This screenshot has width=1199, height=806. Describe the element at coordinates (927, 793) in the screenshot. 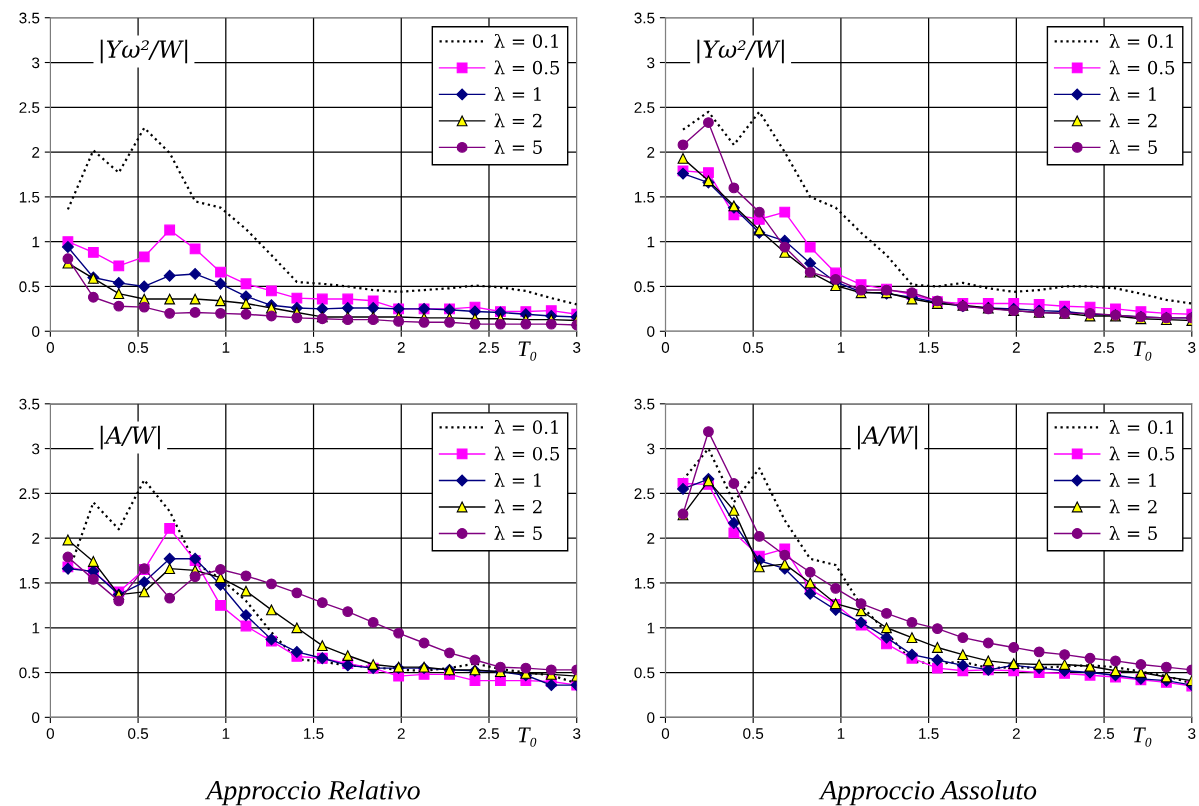

I see `text: Approccio Assoluto` at that location.